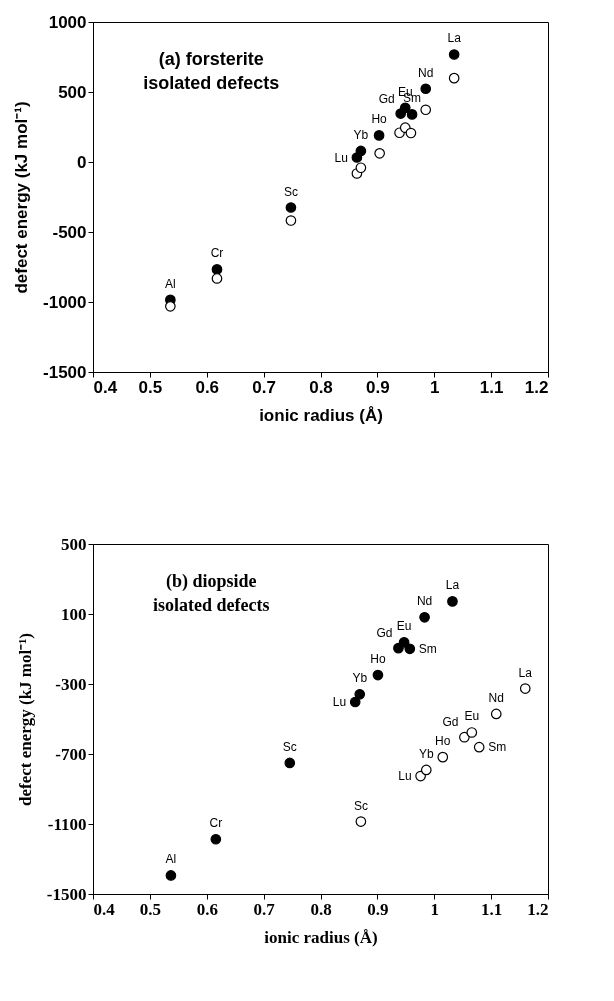 Image resolution: width=614 pixels, height=1001 pixels. Describe the element at coordinates (67, 22) in the screenshot. I see `y-tick-label: 1000` at that location.